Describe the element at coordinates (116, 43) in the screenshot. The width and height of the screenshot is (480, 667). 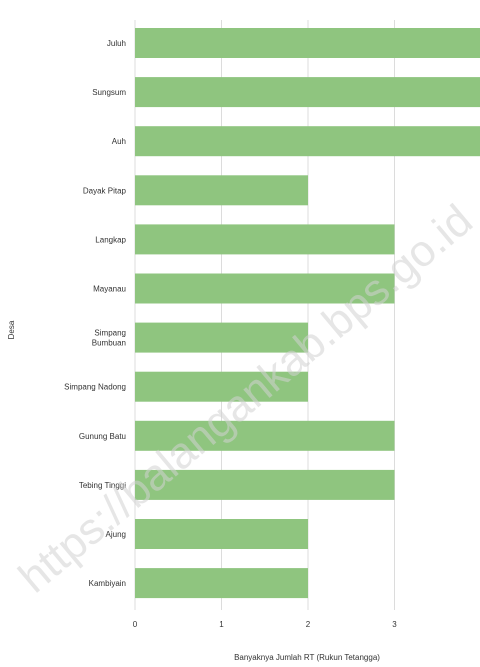
I see `category-label: Juluh` at that location.